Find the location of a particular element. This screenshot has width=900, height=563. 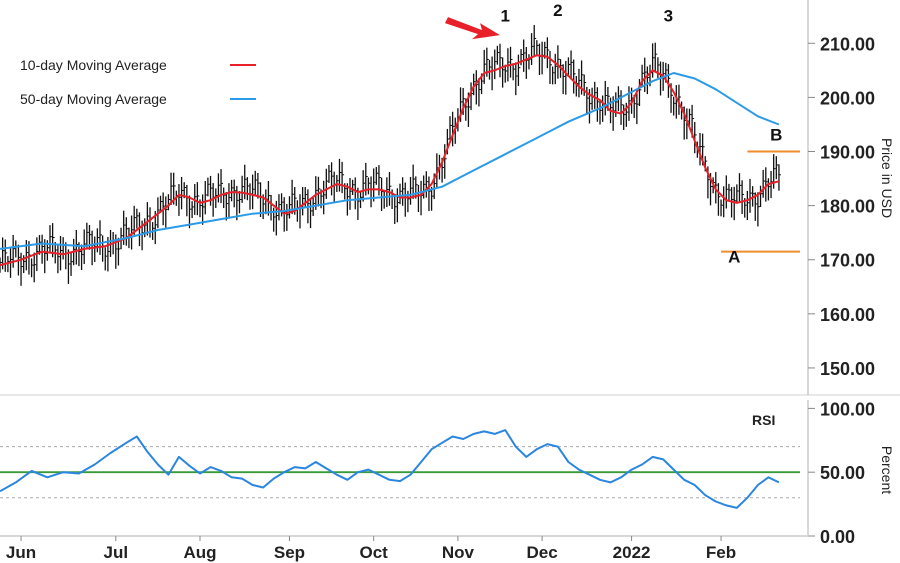

annotation-label: 3 is located at coordinates (668, 16).